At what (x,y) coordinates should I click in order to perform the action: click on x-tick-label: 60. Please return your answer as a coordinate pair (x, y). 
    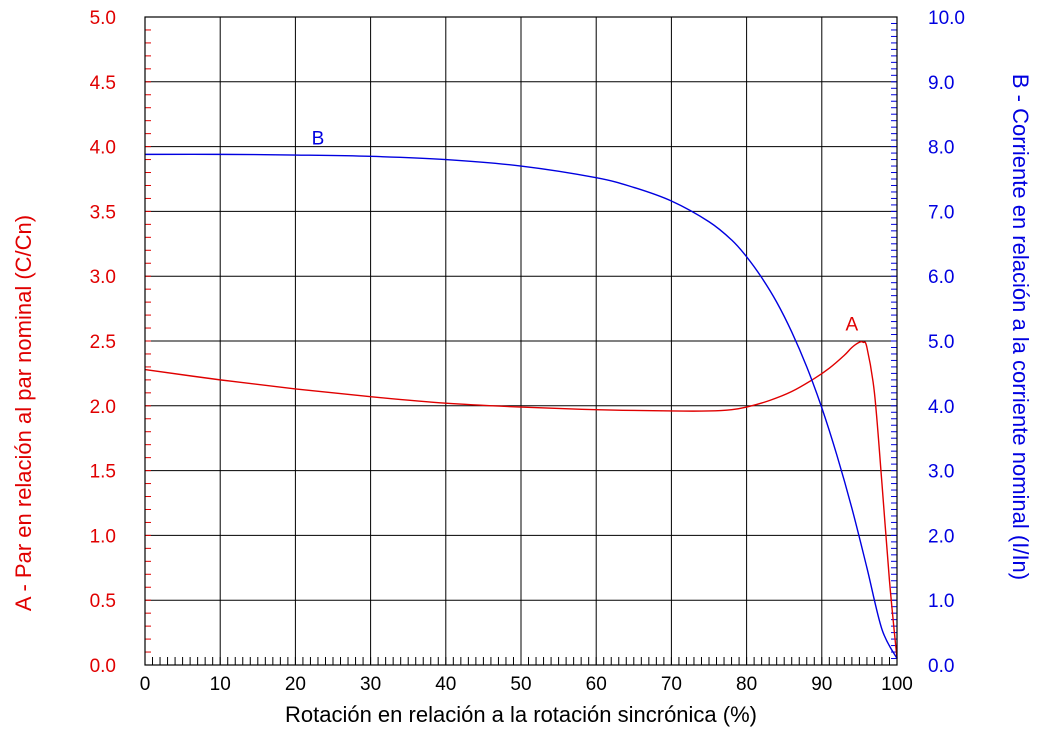
    Looking at the image, I should click on (596, 684).